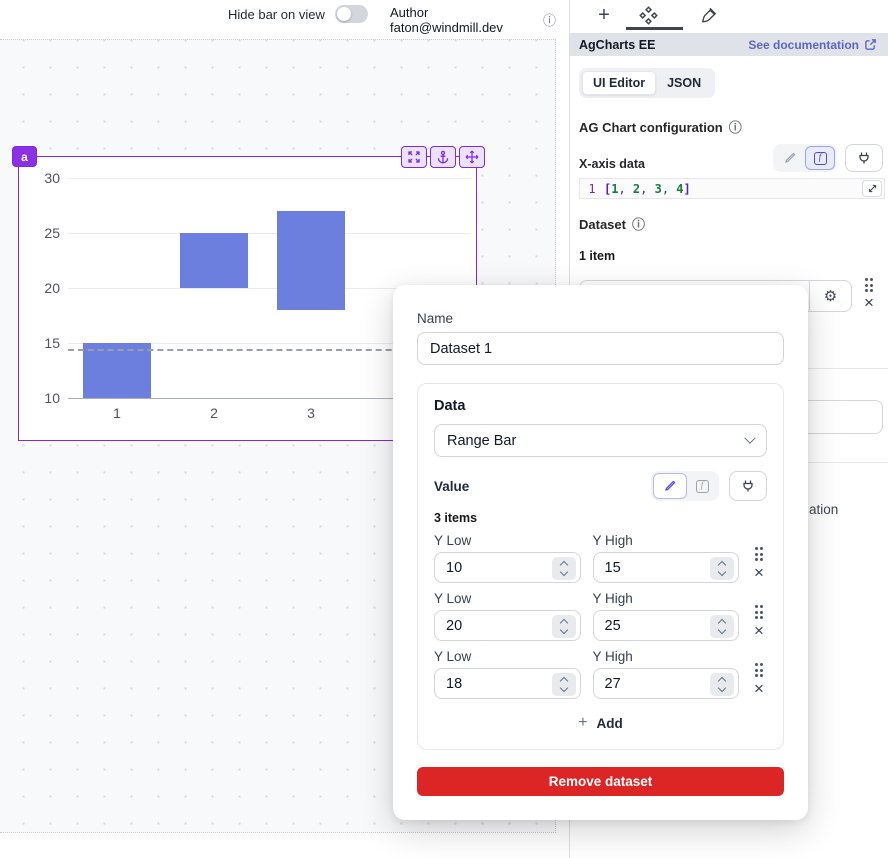 The height and width of the screenshot is (858, 888). Describe the element at coordinates (276, 14) in the screenshot. I see `hide-bar-label: Hide bar on view` at that location.